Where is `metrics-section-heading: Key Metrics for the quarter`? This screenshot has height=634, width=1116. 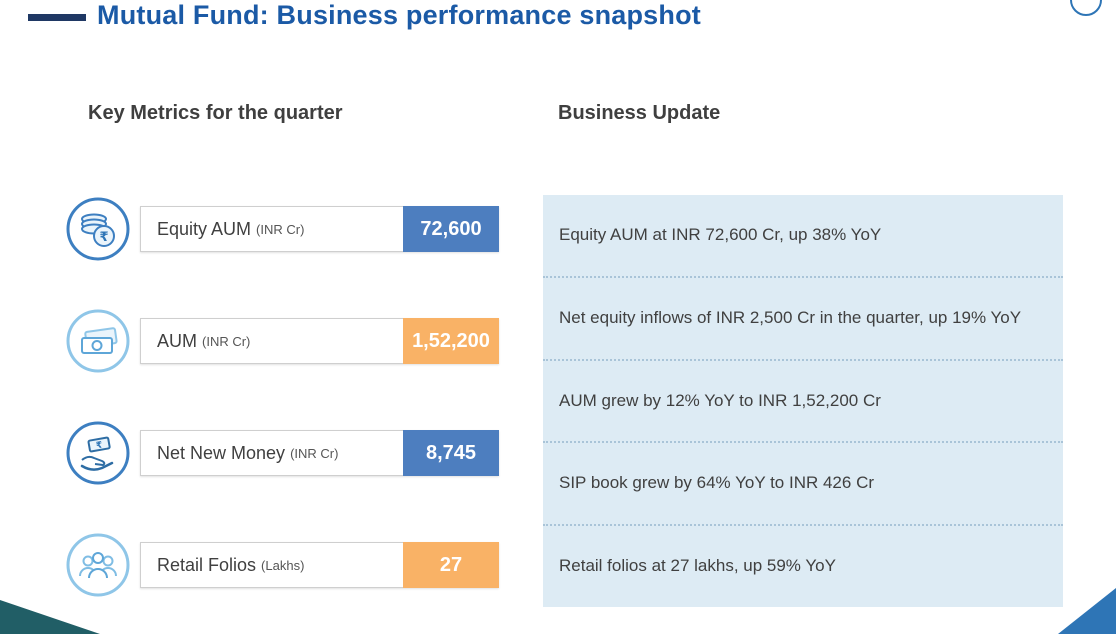 metrics-section-heading: Key Metrics for the quarter is located at coordinates (215, 113).